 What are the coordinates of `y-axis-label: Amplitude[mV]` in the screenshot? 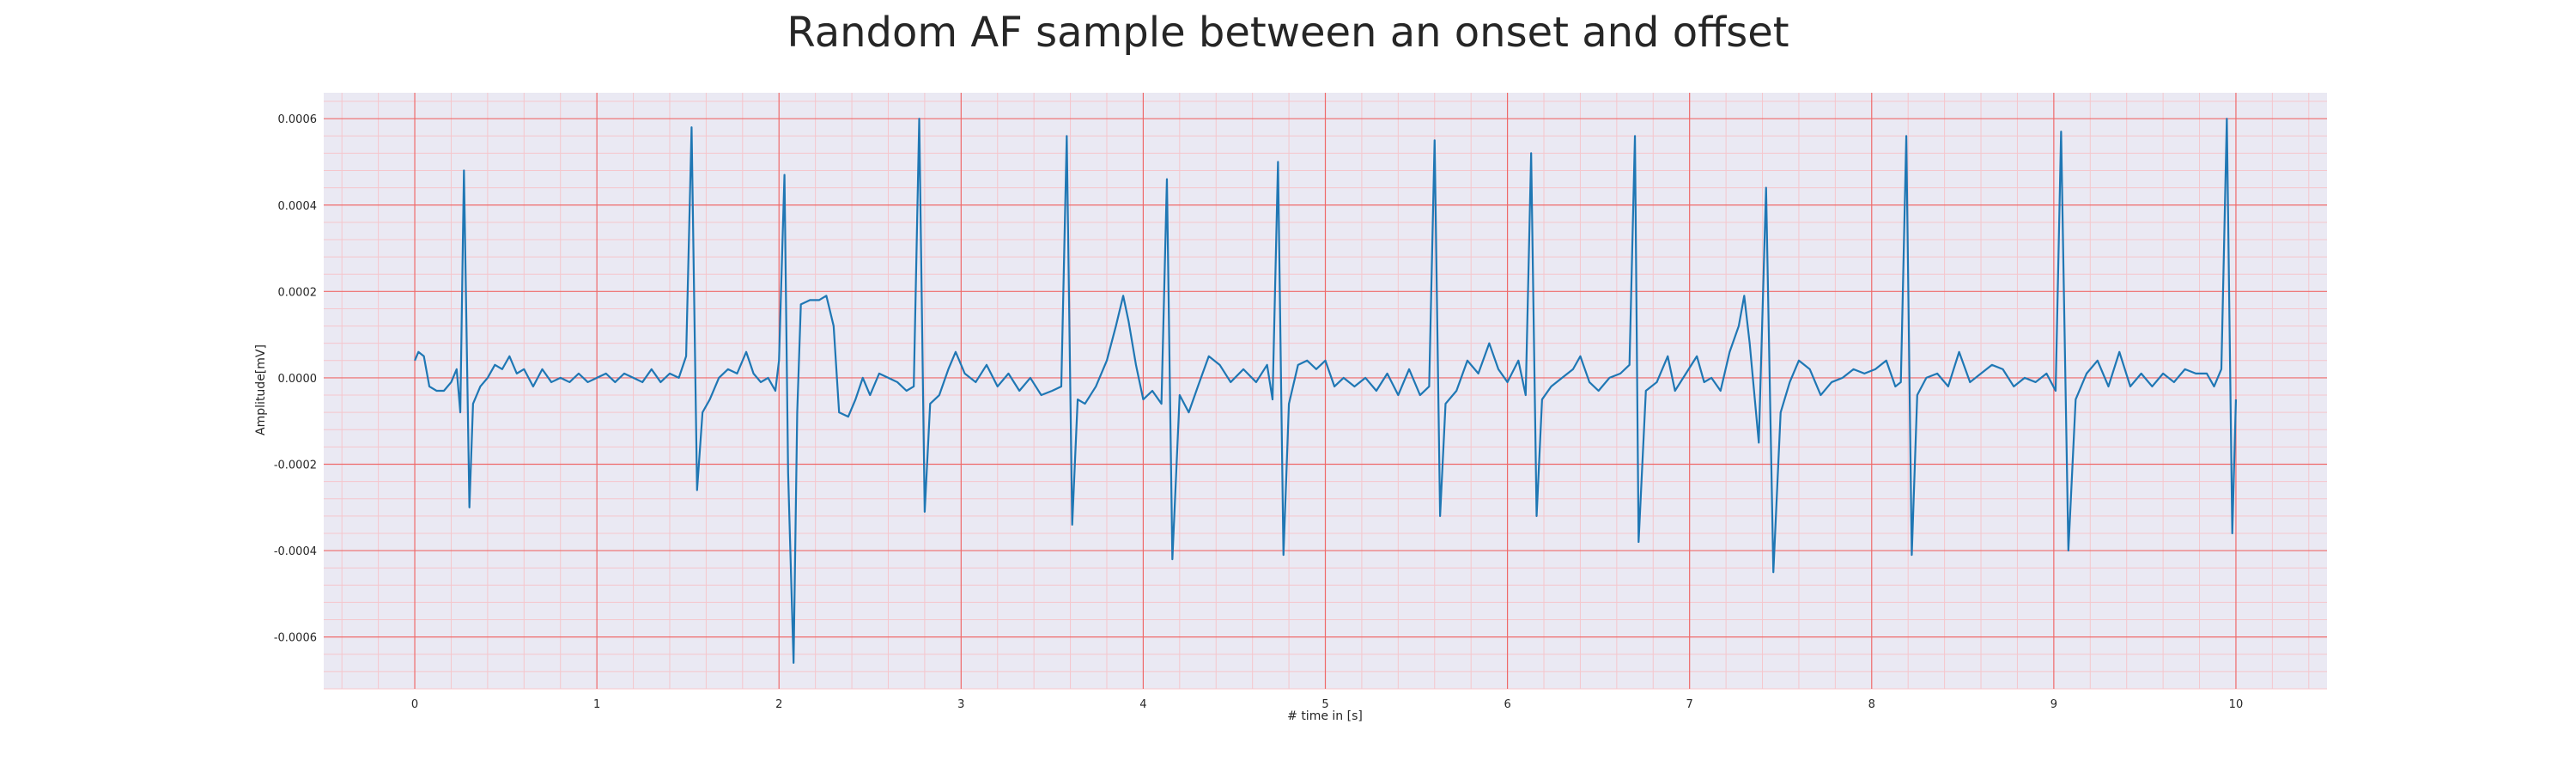 It's located at (261, 389).